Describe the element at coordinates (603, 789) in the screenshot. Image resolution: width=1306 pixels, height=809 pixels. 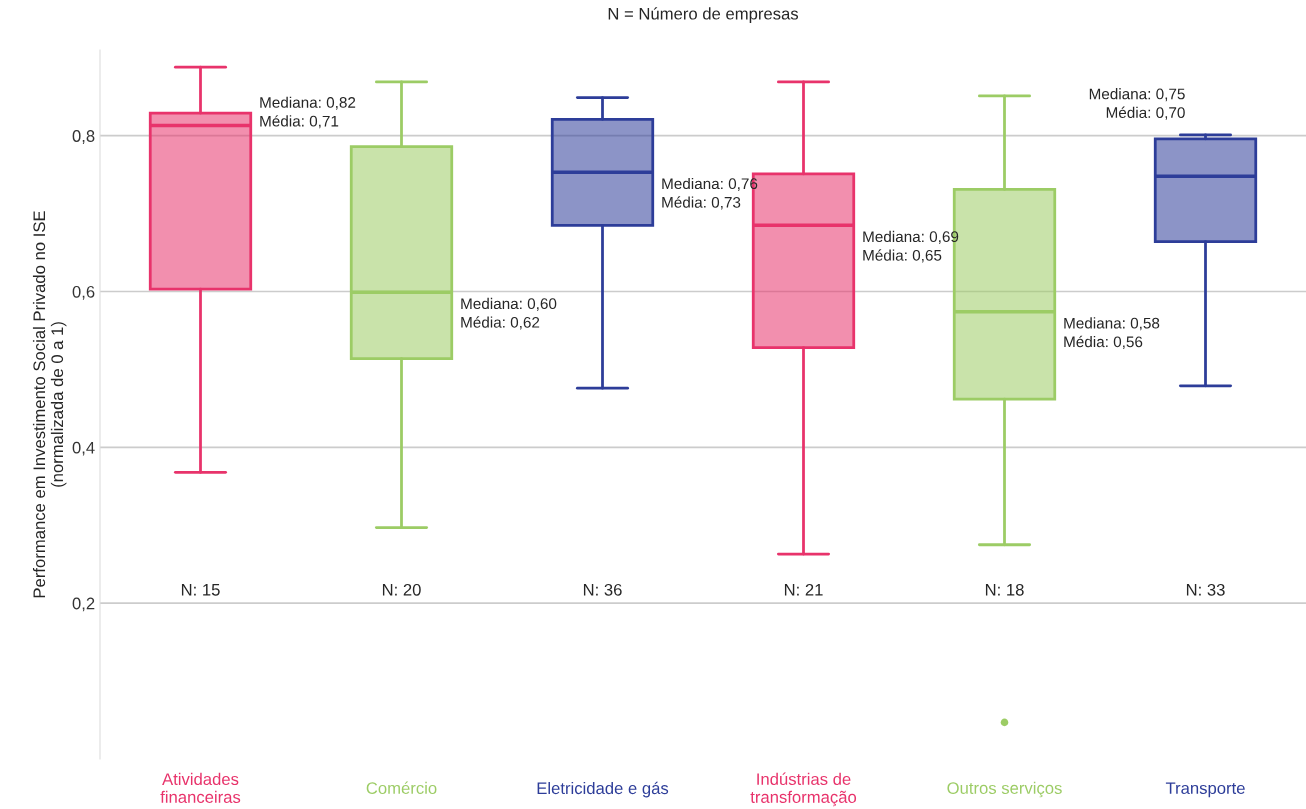
I see `x-tick-label: Eletricidade e gás` at that location.